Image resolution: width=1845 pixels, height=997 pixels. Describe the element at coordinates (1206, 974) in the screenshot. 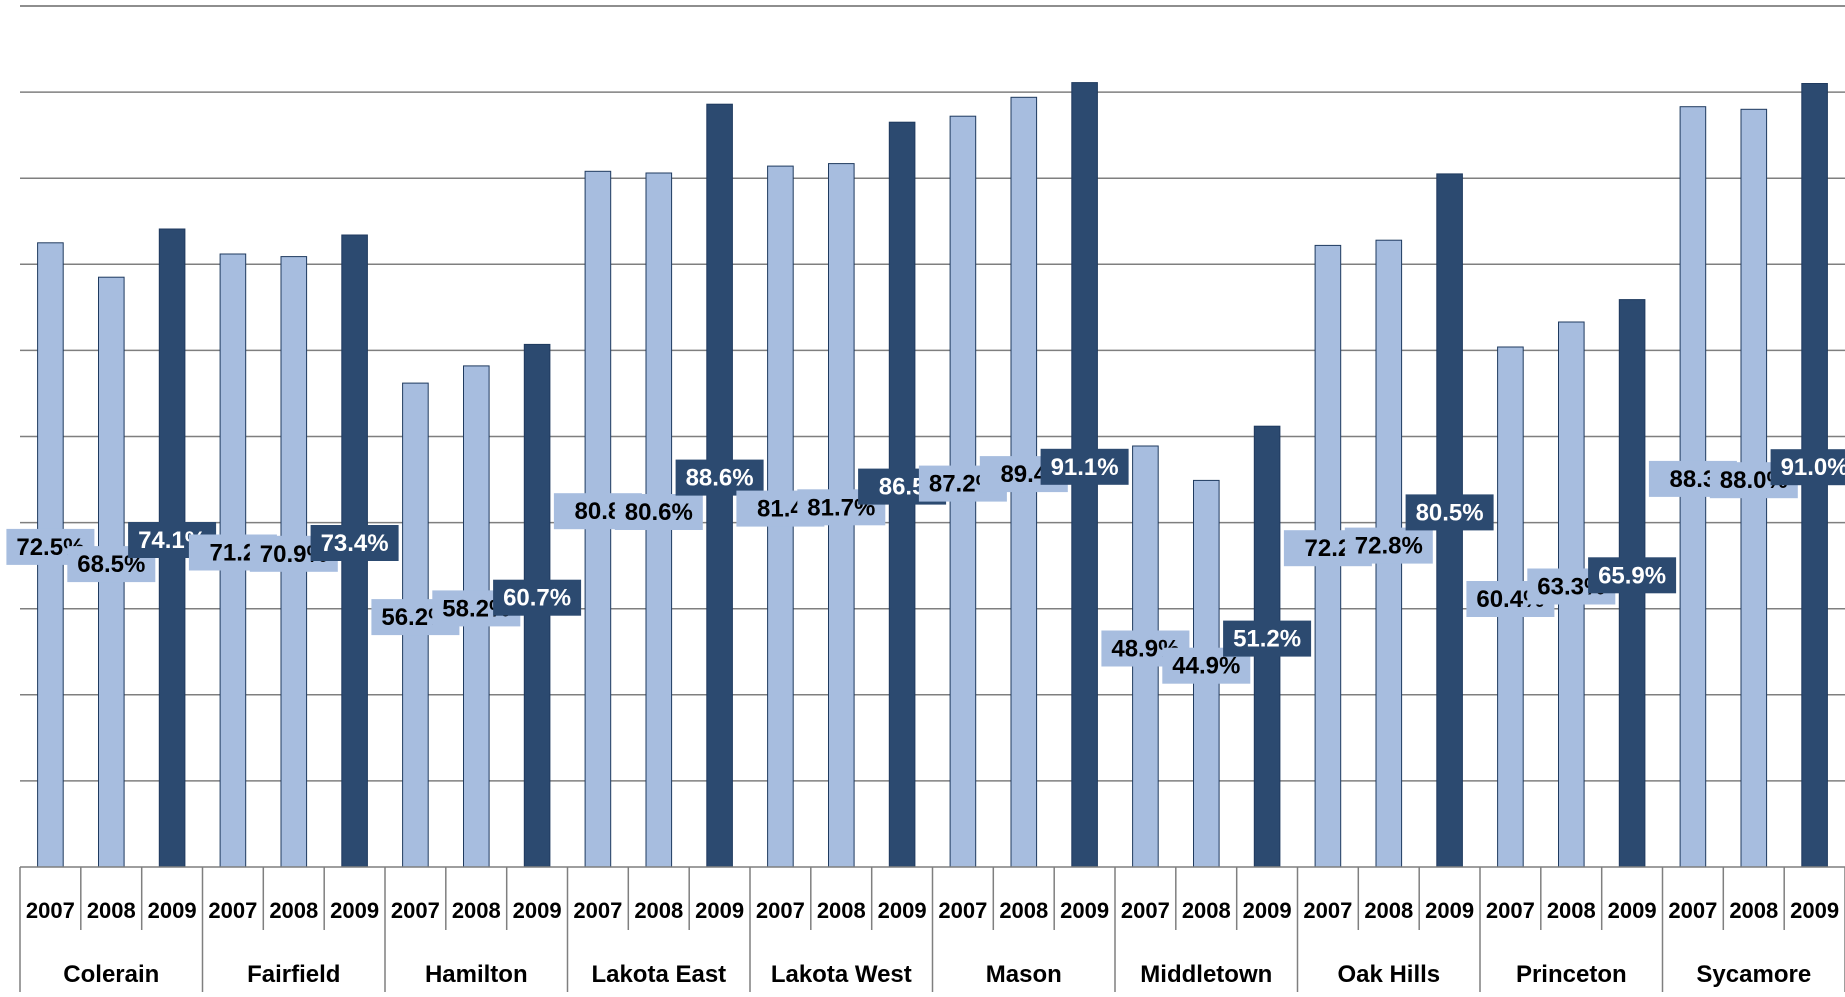

I see `group-tick-label: Middletown` at that location.